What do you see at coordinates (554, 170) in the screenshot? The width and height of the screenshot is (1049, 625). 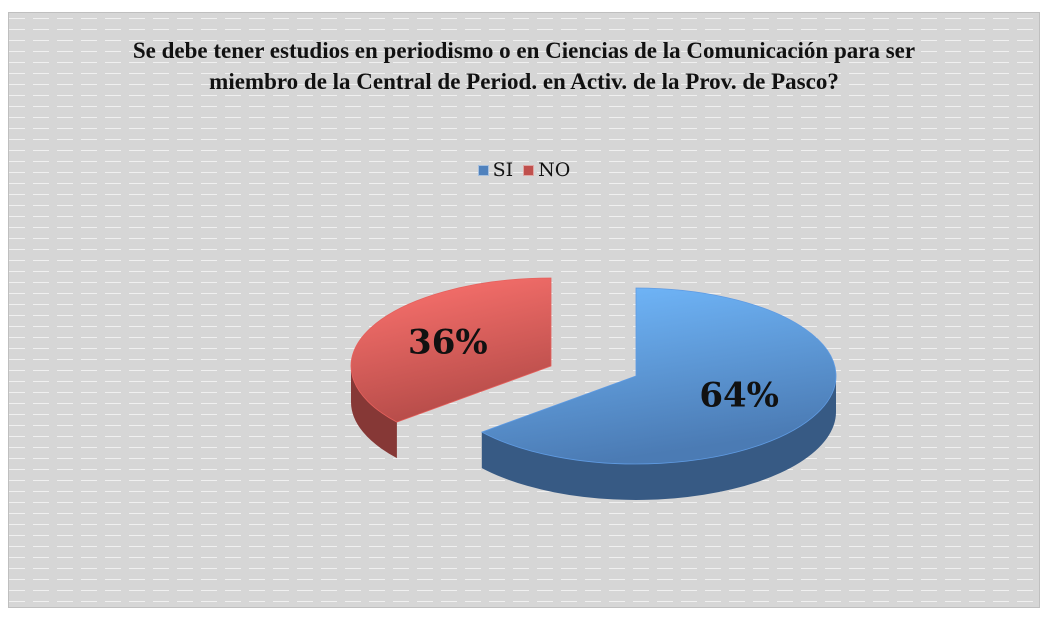 I see `legend-label: NO` at bounding box center [554, 170].